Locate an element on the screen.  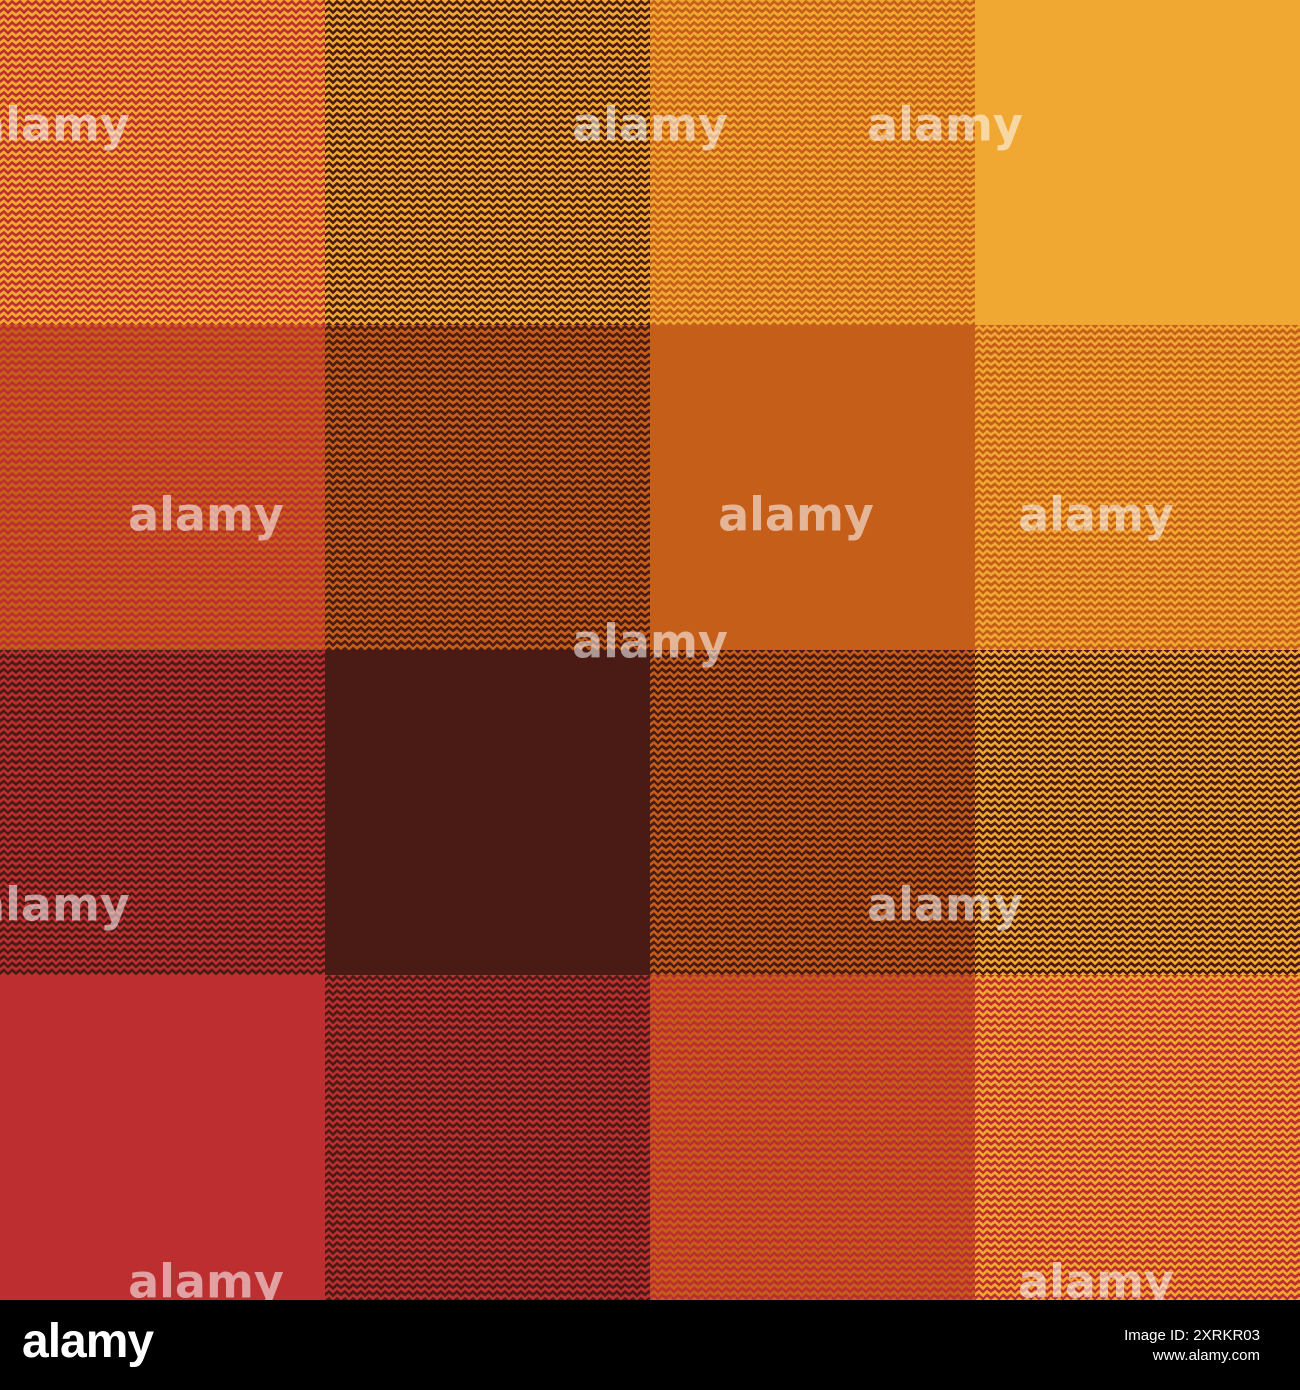
footer: alamy Image ID: 2XRKR03 www.alamy.com is located at coordinates (650, 1345).